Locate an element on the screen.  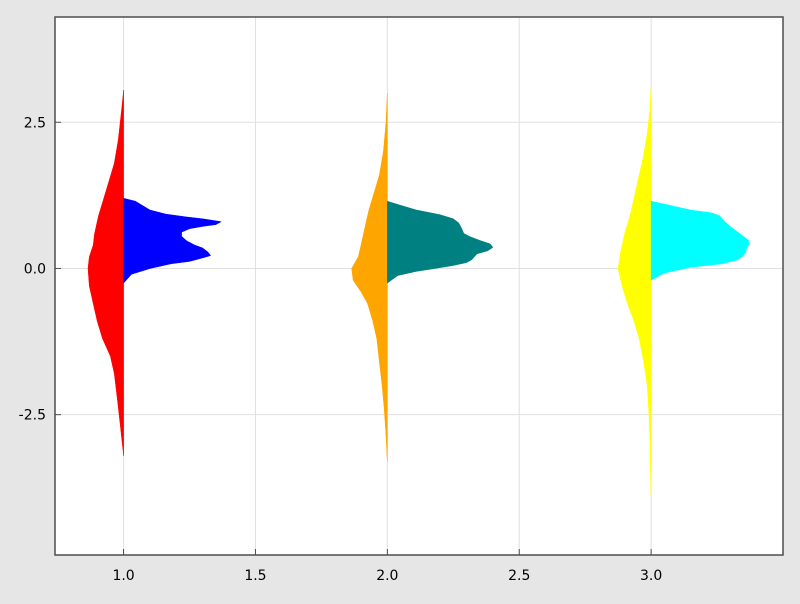
x-tick-label: 1.5 is located at coordinates (255, 576).